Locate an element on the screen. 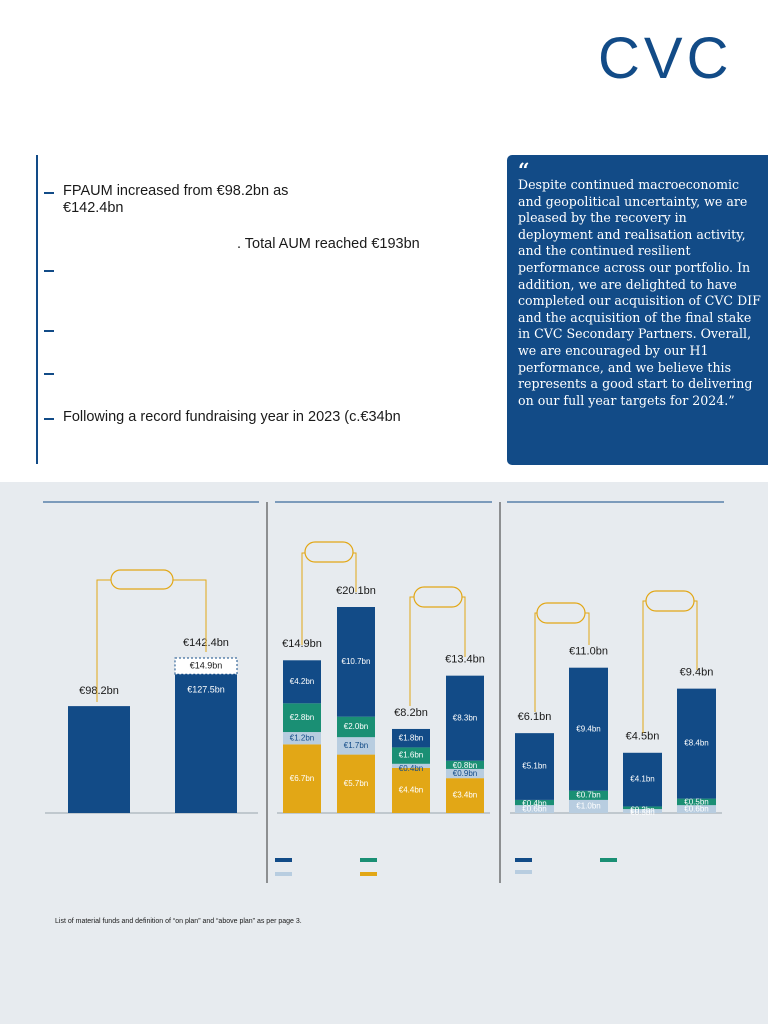  text-column-rule is located at coordinates (37, 309).